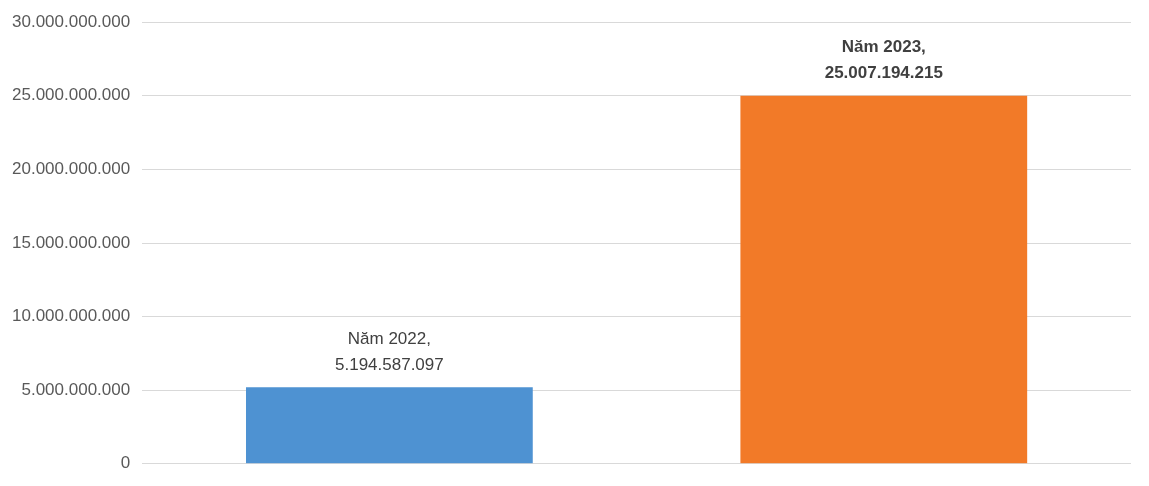  Describe the element at coordinates (76, 389) in the screenshot. I see `y-tick-label: 5.000.000.000` at that location.